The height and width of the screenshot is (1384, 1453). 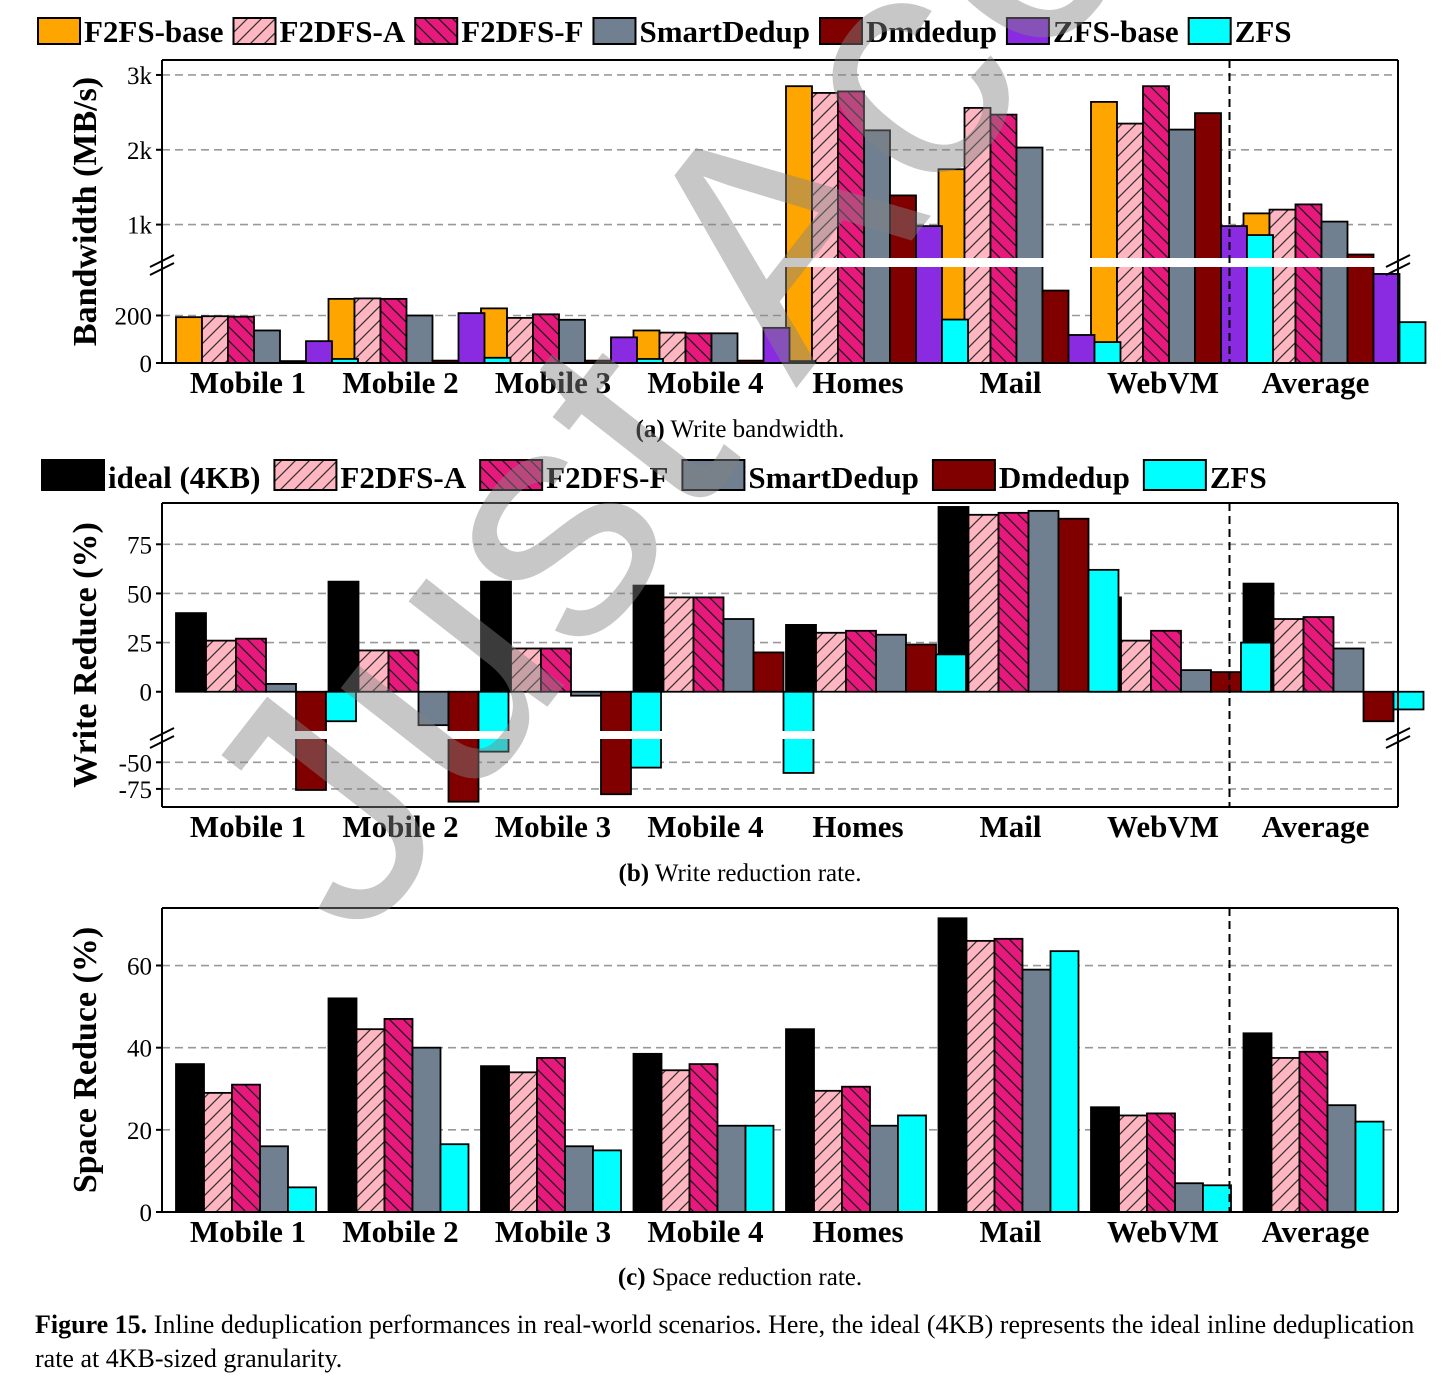 What do you see at coordinates (146, 693) in the screenshot?
I see `y-tick-upper-0: 0` at bounding box center [146, 693].